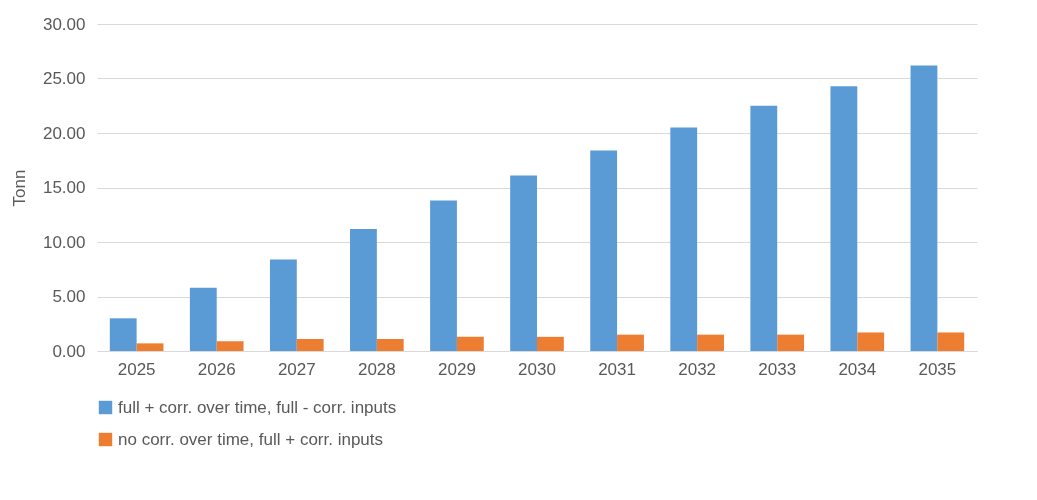 The image size is (1037, 500). I want to click on x-tick-label: 2026, so click(216, 369).